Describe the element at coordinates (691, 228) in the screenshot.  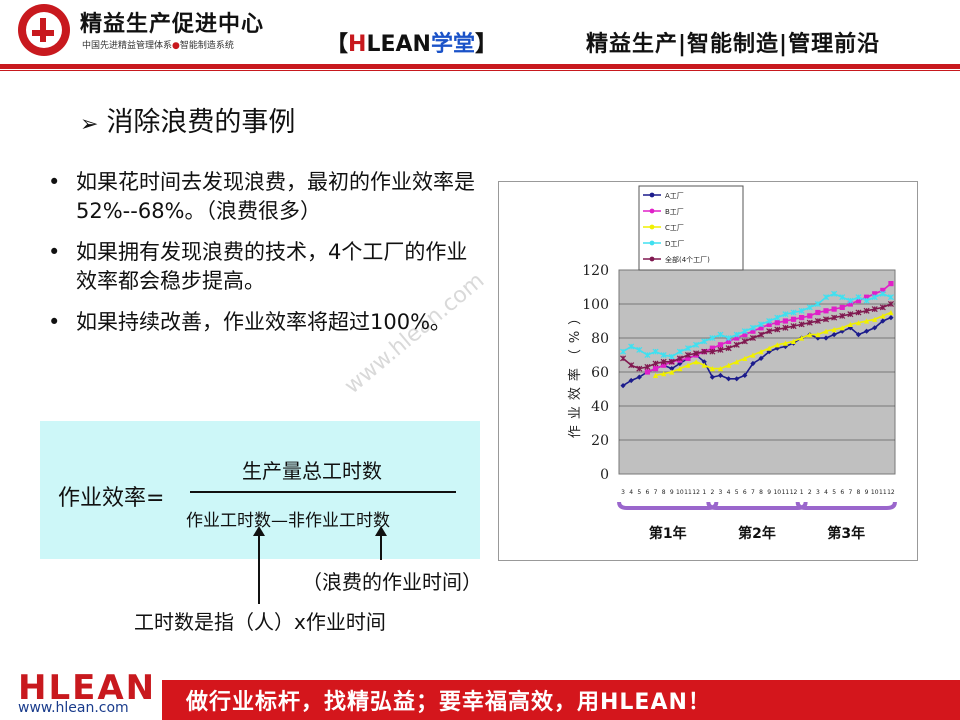
I see `legend-box` at that location.